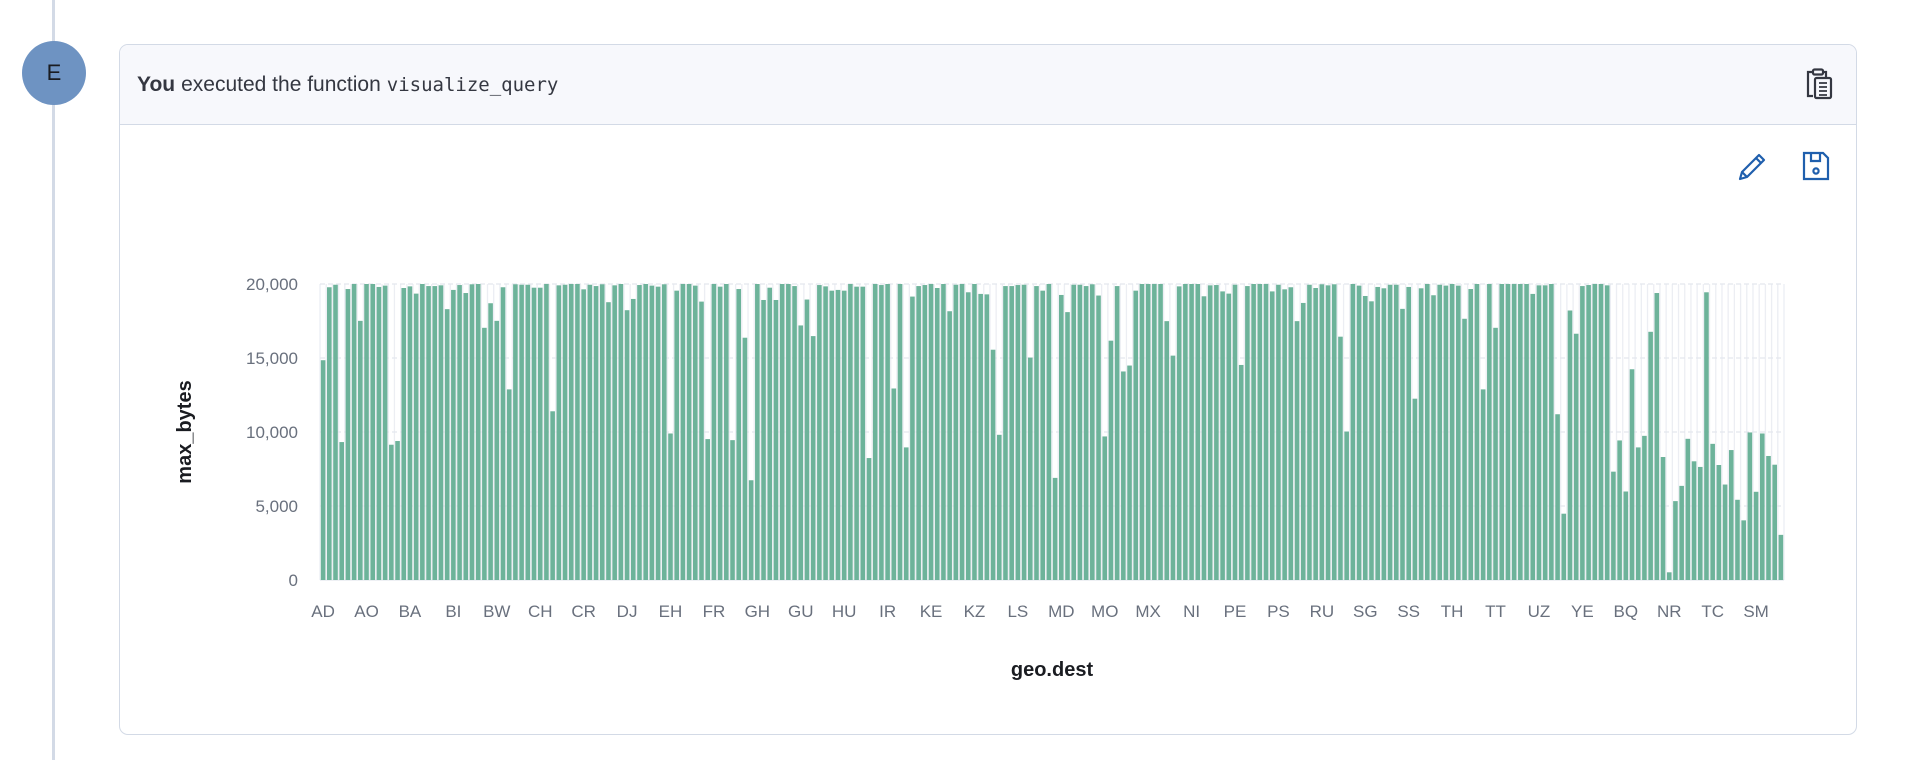 This screenshot has height=760, width=1910. What do you see at coordinates (272, 284) in the screenshot?
I see `y-tick-label: 20,000` at bounding box center [272, 284].